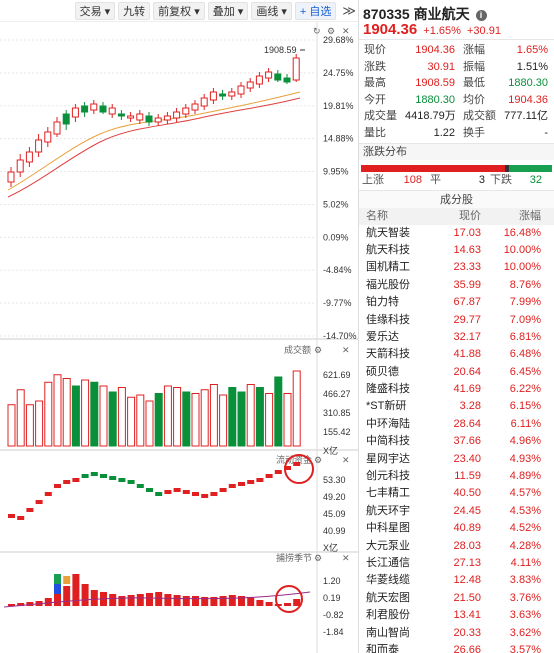 The height and width of the screenshot is (653, 554). What do you see at coordinates (456, 406) in the screenshot?
I see `component-row: *ST新研 3.28 6.15%` at bounding box center [456, 406].